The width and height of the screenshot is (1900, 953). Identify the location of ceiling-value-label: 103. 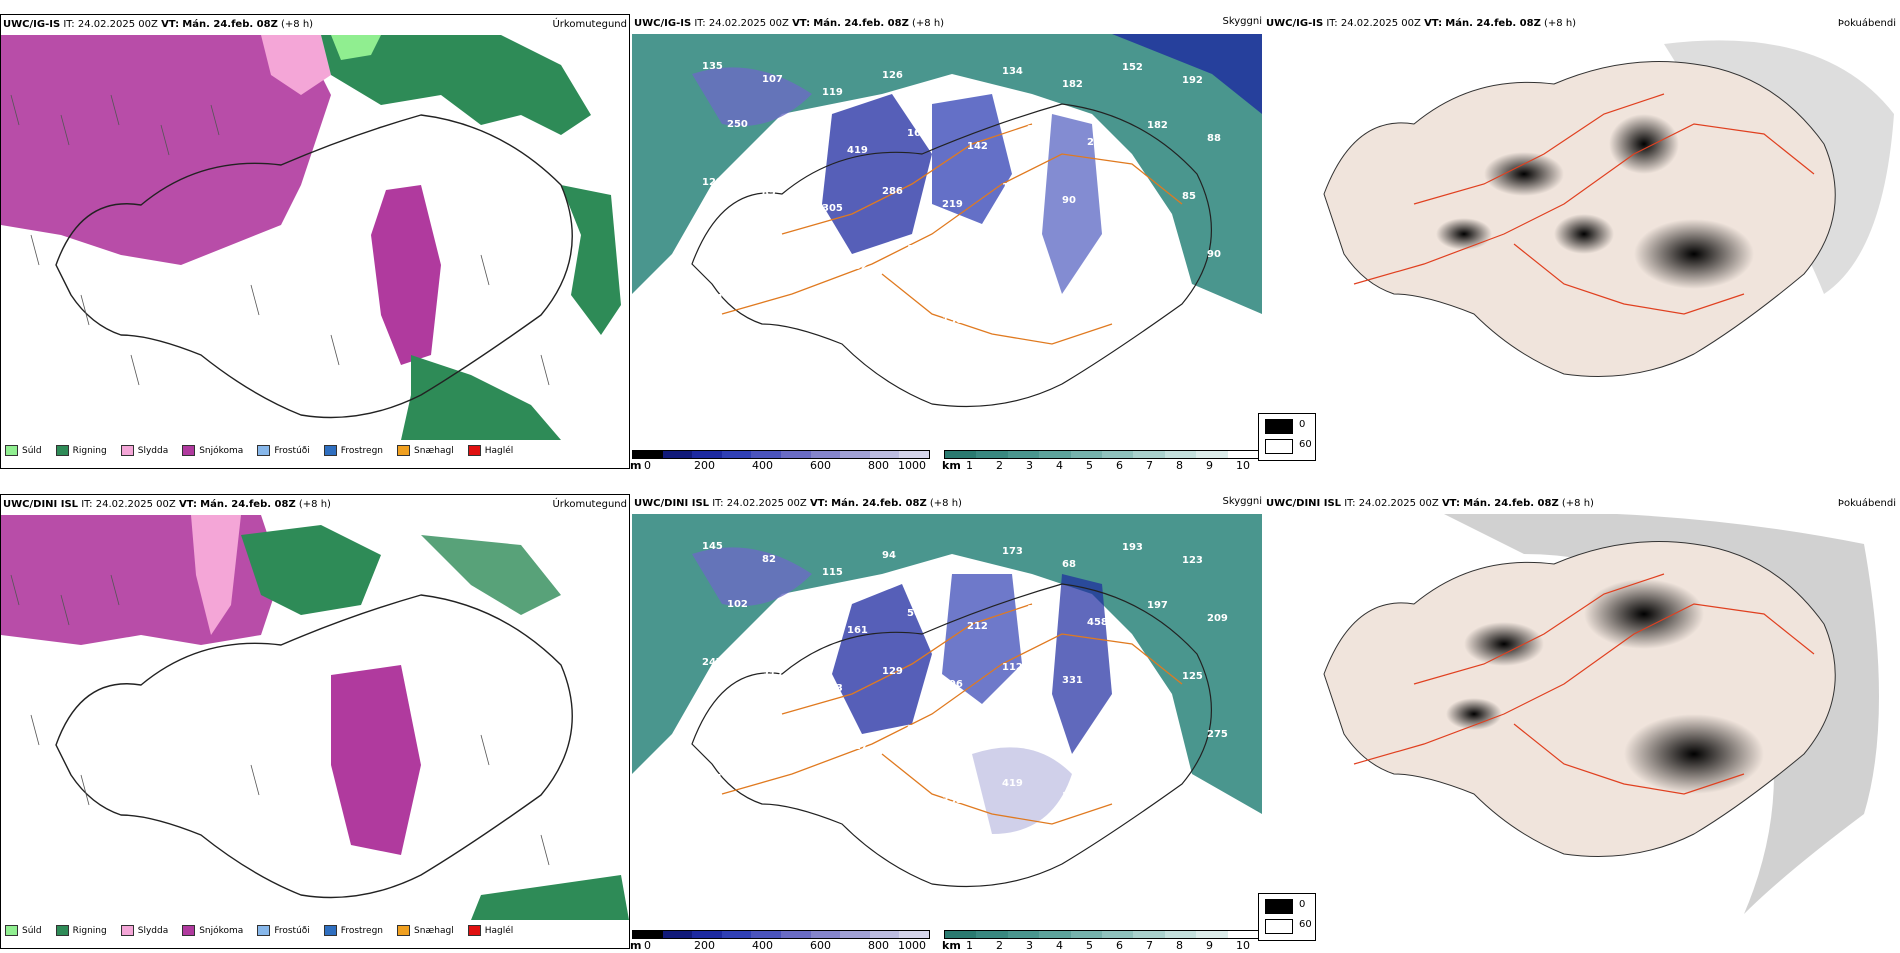
(1157, 721).